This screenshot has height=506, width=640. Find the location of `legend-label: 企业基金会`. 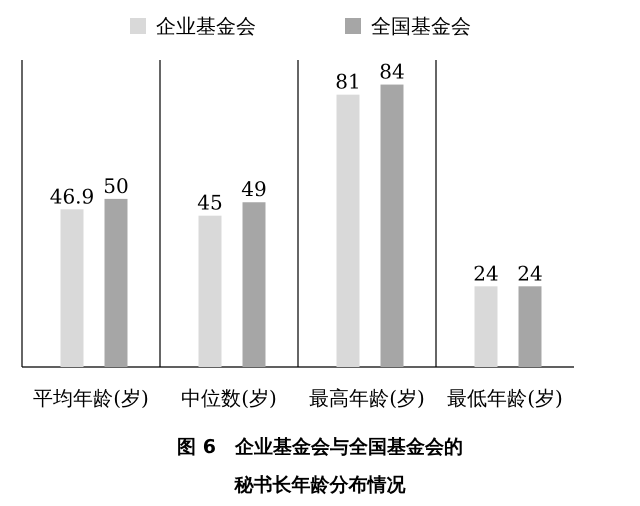

legend-label: 企业基金会 is located at coordinates (206, 26).